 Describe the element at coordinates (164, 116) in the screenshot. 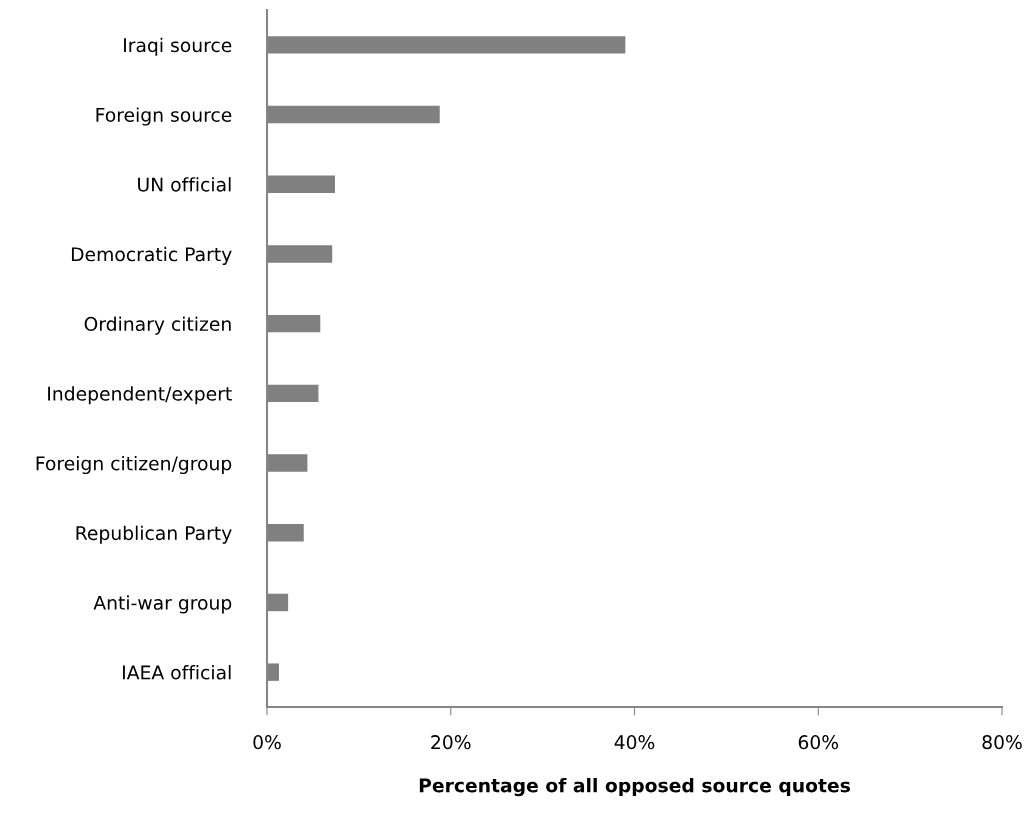

I see `y-tick-label: Foreign source` at that location.